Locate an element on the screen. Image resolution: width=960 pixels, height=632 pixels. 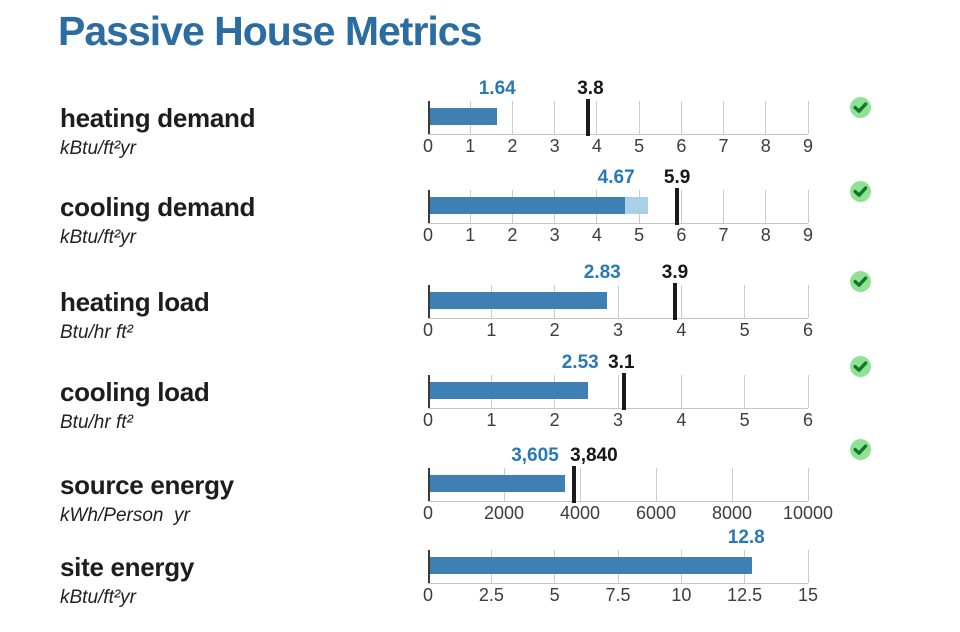
tick-label: 7.5 is located at coordinates (618, 595).